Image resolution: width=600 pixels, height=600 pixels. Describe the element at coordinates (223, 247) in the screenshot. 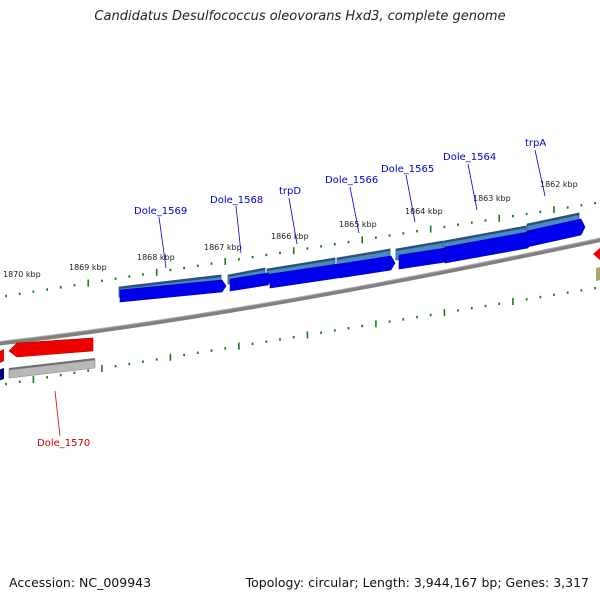

I see `tick-label: 1867 kbp` at that location.